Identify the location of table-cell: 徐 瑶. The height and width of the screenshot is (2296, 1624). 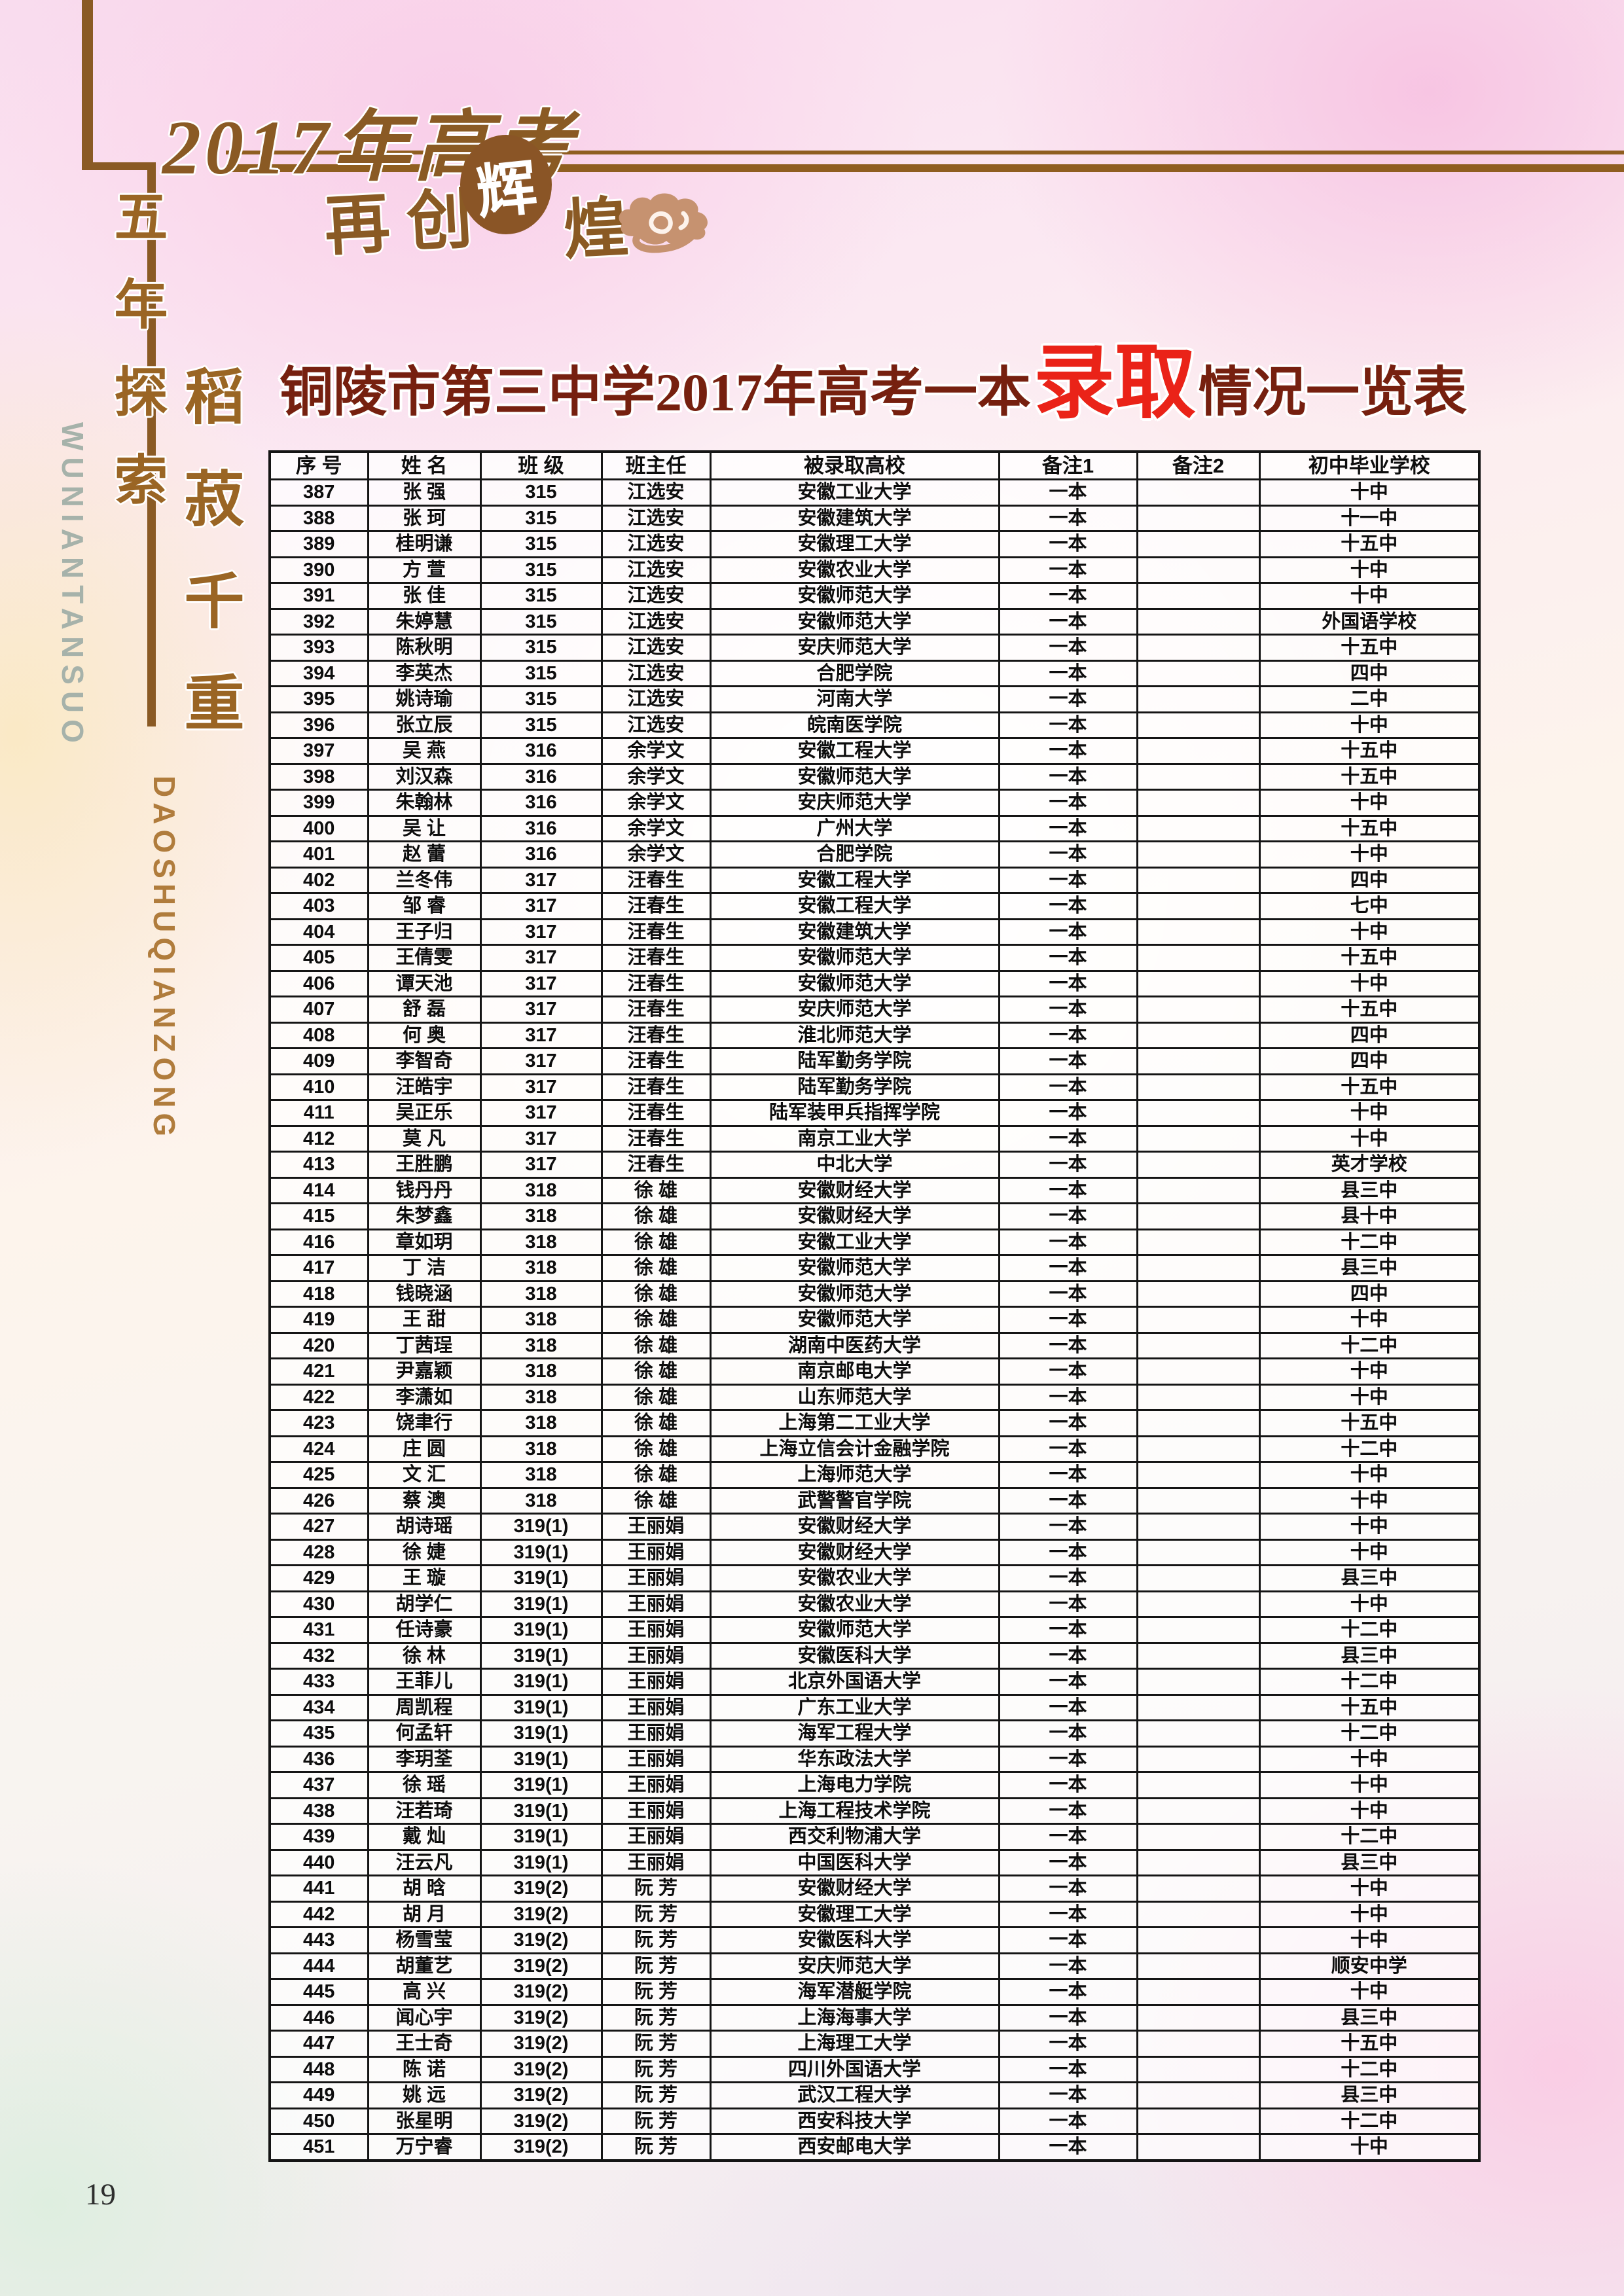
(424, 1785).